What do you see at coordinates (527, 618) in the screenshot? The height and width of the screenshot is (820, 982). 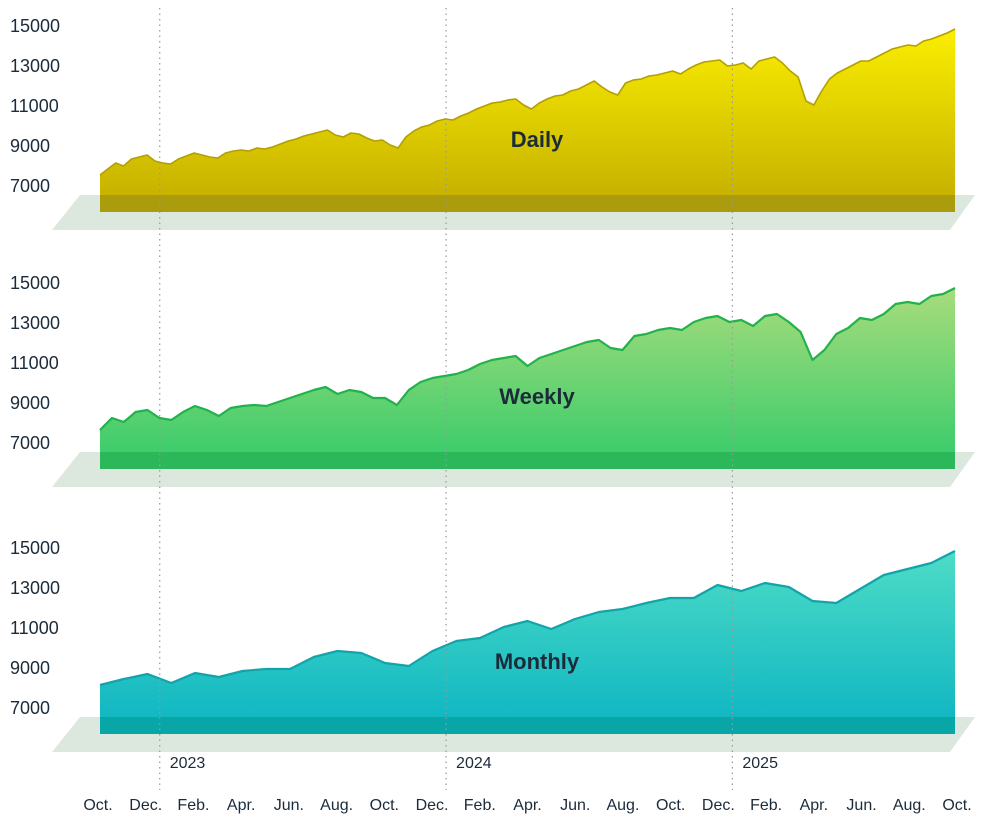 I see `line` at bounding box center [527, 618].